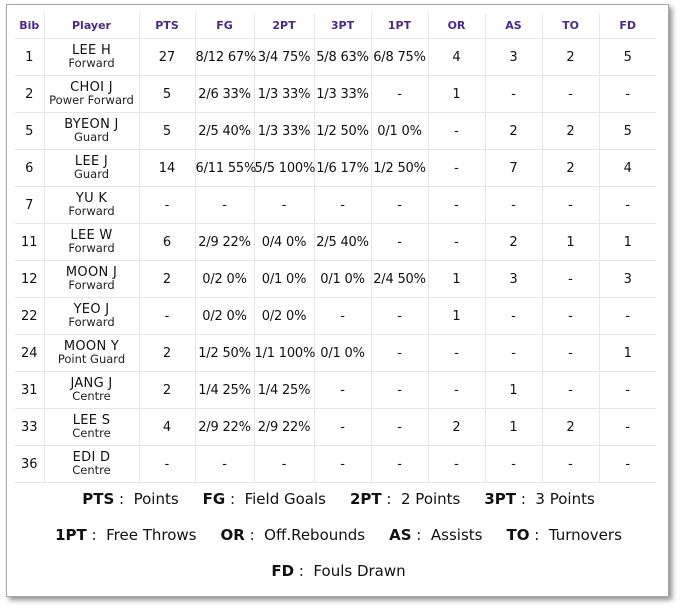 This screenshot has height=607, width=680. What do you see at coordinates (335, 242) in the screenshot?
I see `table-row: 11 LEE W Forward 6 2/9 22% 0/4 0% 2/5 40% - -2 1 1` at bounding box center [335, 242].